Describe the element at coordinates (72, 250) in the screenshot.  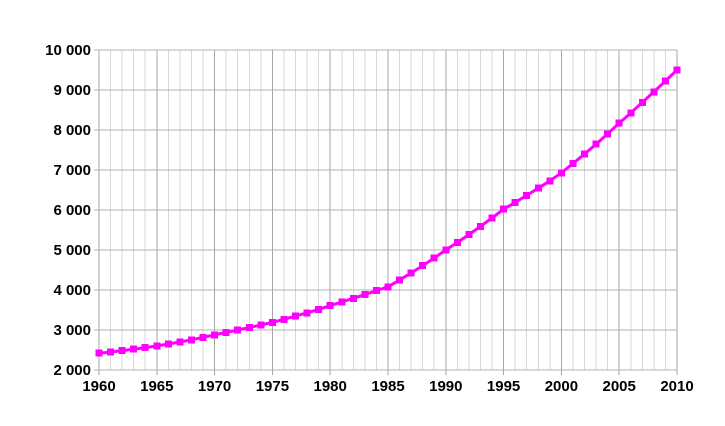
I see `y-tick-label: 5 000` at that location.